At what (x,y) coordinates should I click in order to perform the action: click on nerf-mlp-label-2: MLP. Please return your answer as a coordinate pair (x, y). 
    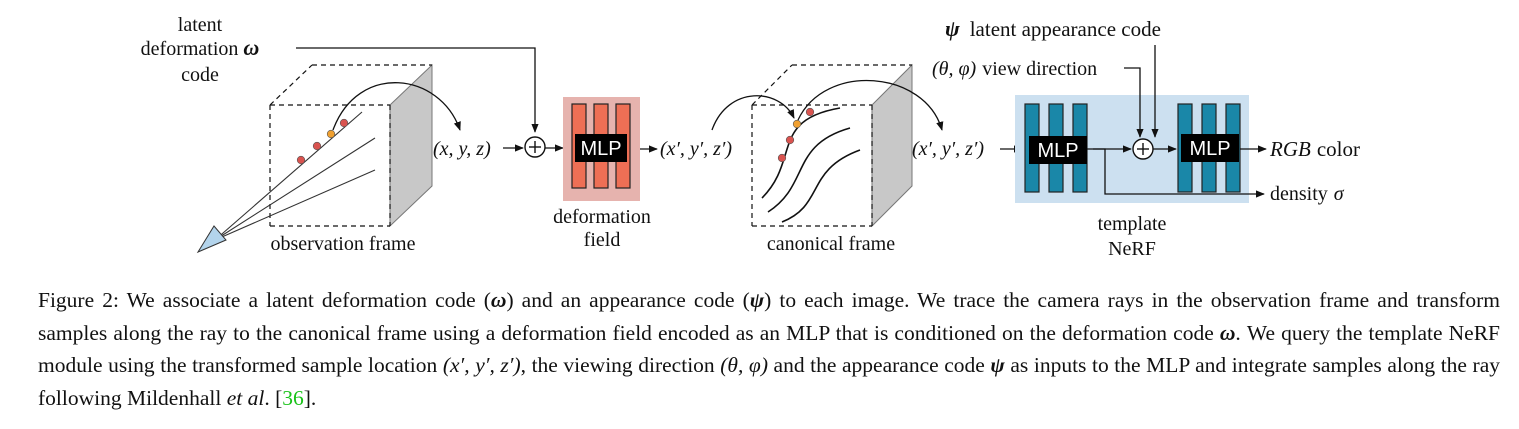
    Looking at the image, I should click on (1209, 149).